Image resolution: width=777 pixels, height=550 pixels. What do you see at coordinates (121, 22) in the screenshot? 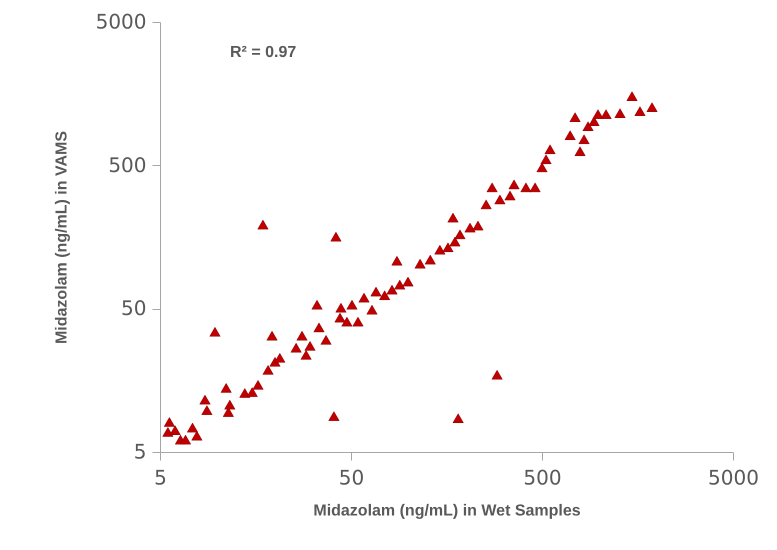
I see `y-tick-label: 5000` at bounding box center [121, 22].